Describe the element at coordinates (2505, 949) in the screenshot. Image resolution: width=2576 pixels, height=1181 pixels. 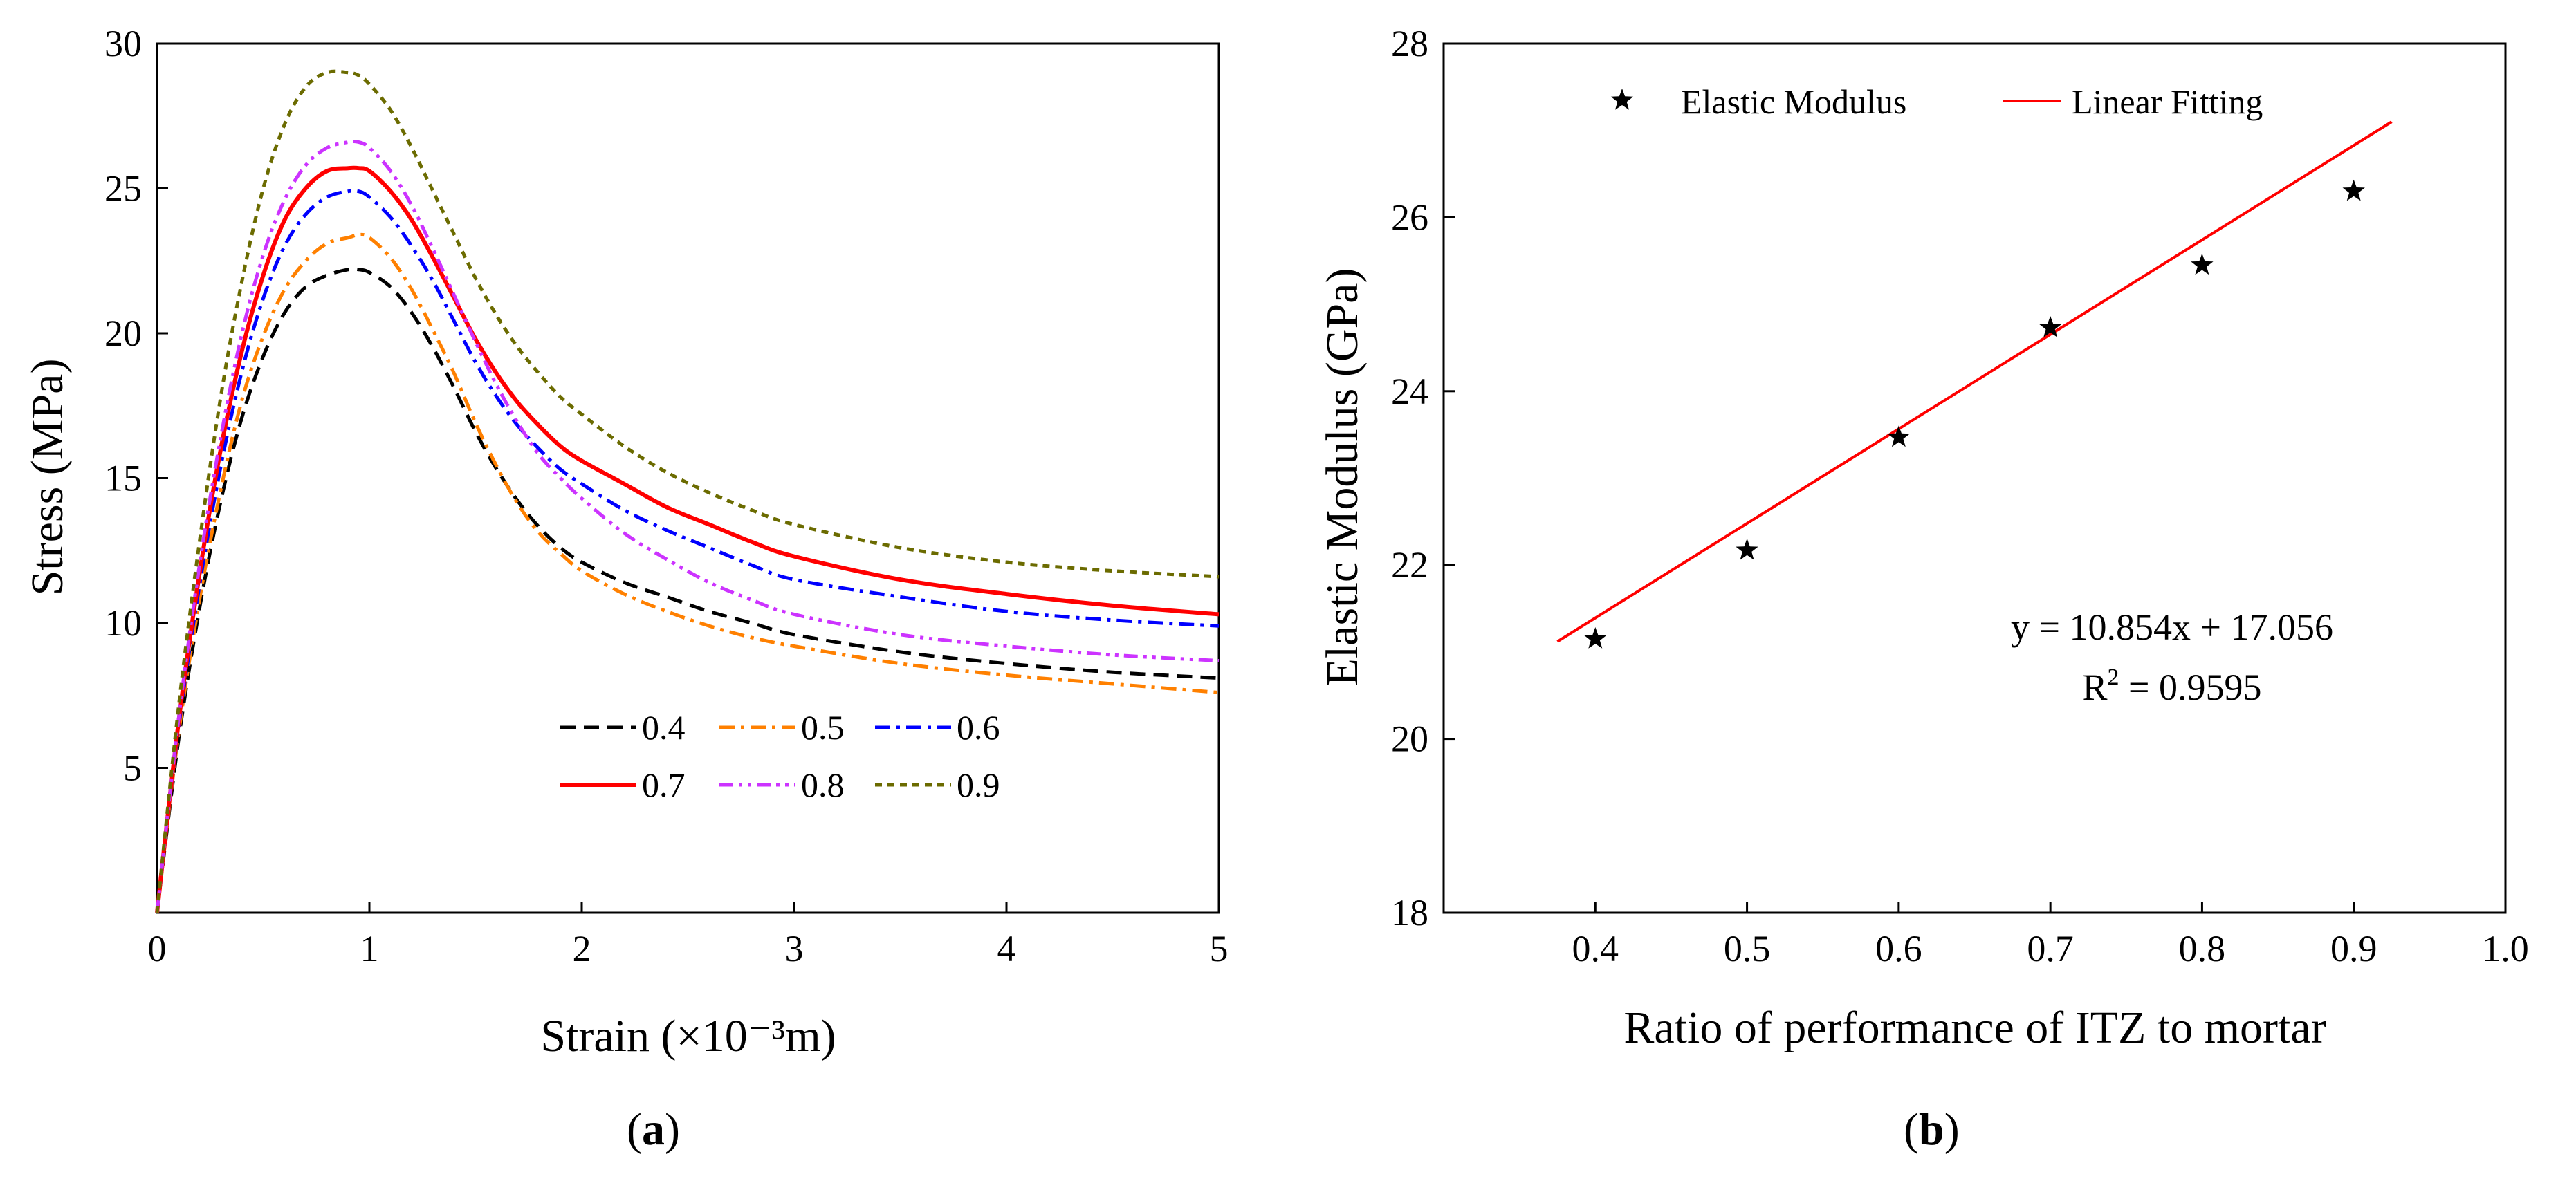
I see `x-tick-label: 1.0` at that location.